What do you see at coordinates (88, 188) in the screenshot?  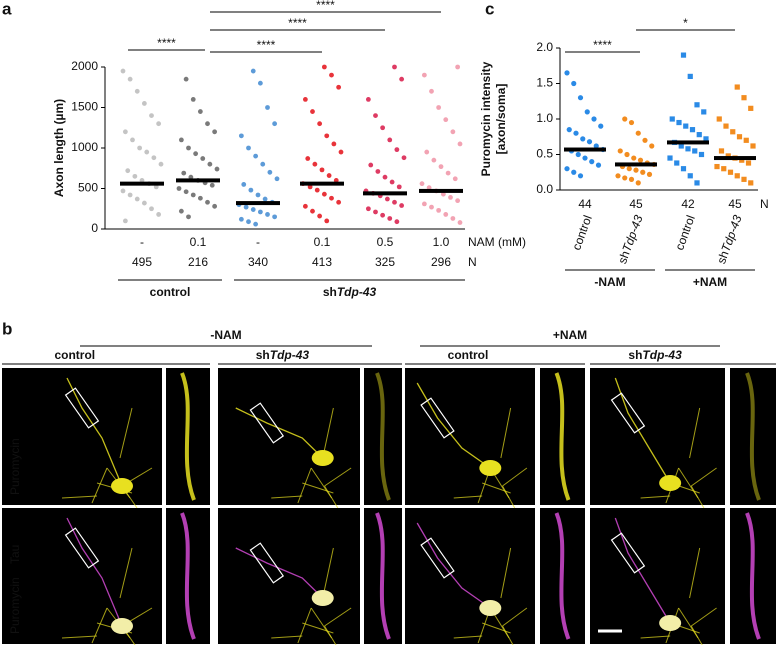 I see `y-tick-label: 500` at bounding box center [88, 188].